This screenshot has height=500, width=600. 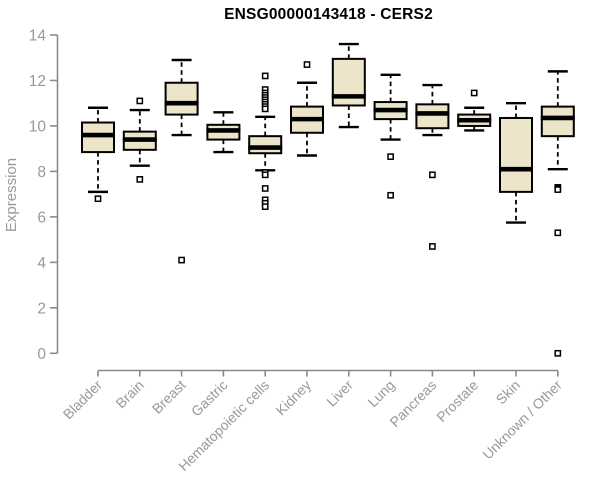 What do you see at coordinates (41, 172) in the screenshot?
I see `y-tick-label: 8` at bounding box center [41, 172].